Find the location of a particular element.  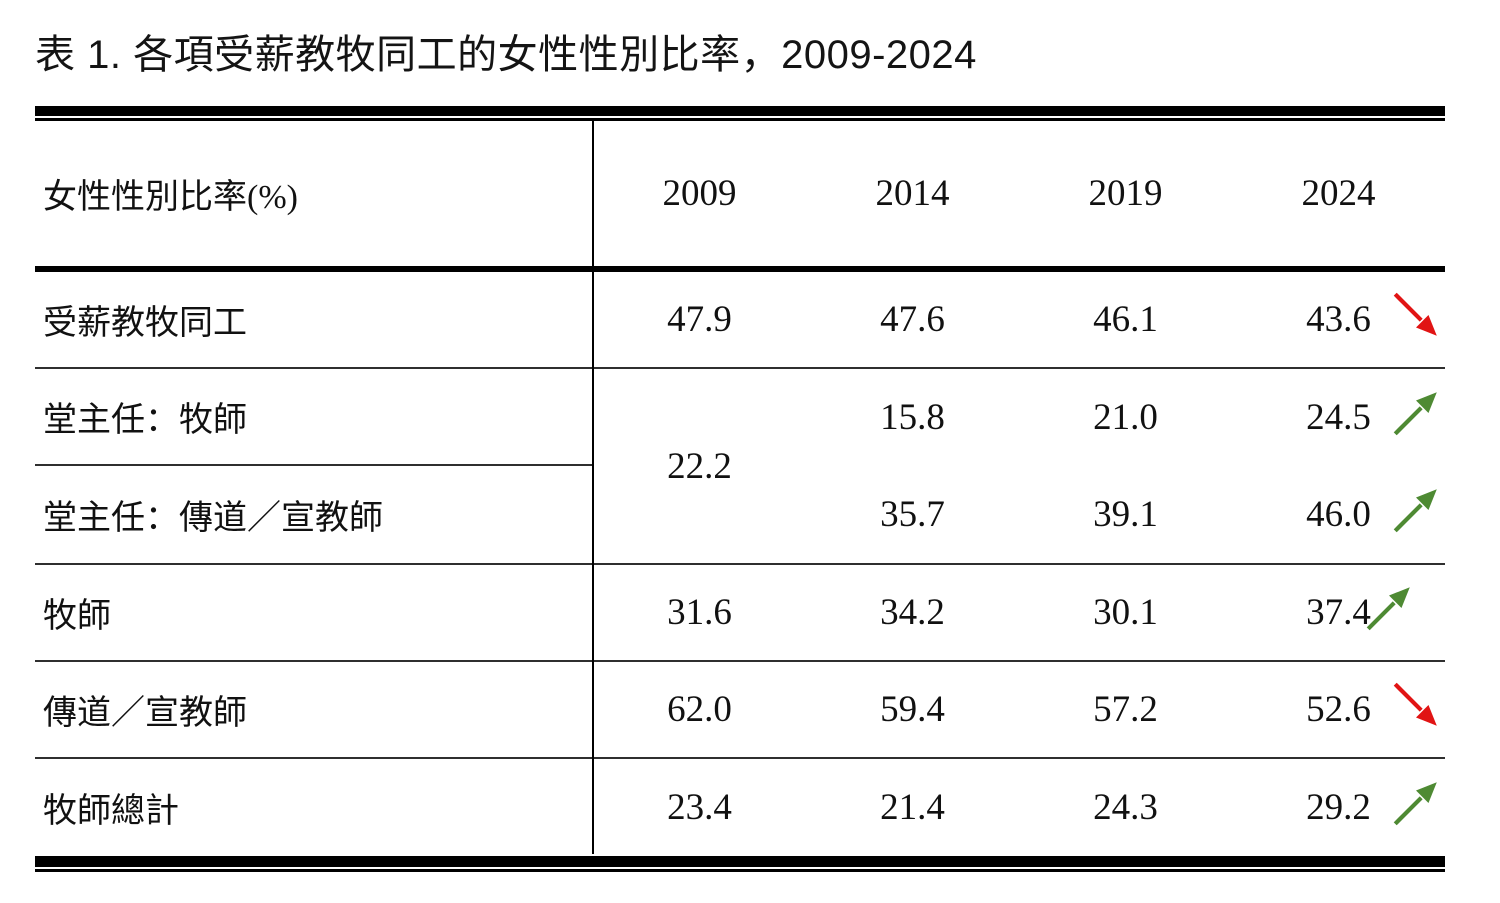

cell-value: 21.0 is located at coordinates (1125, 417).